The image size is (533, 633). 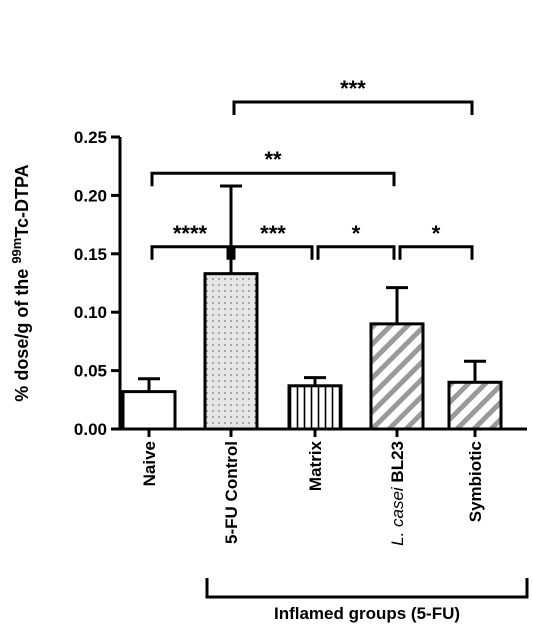 What do you see at coordinates (397, 514) in the screenshot?
I see `category-label-italic: L. casei` at bounding box center [397, 514].